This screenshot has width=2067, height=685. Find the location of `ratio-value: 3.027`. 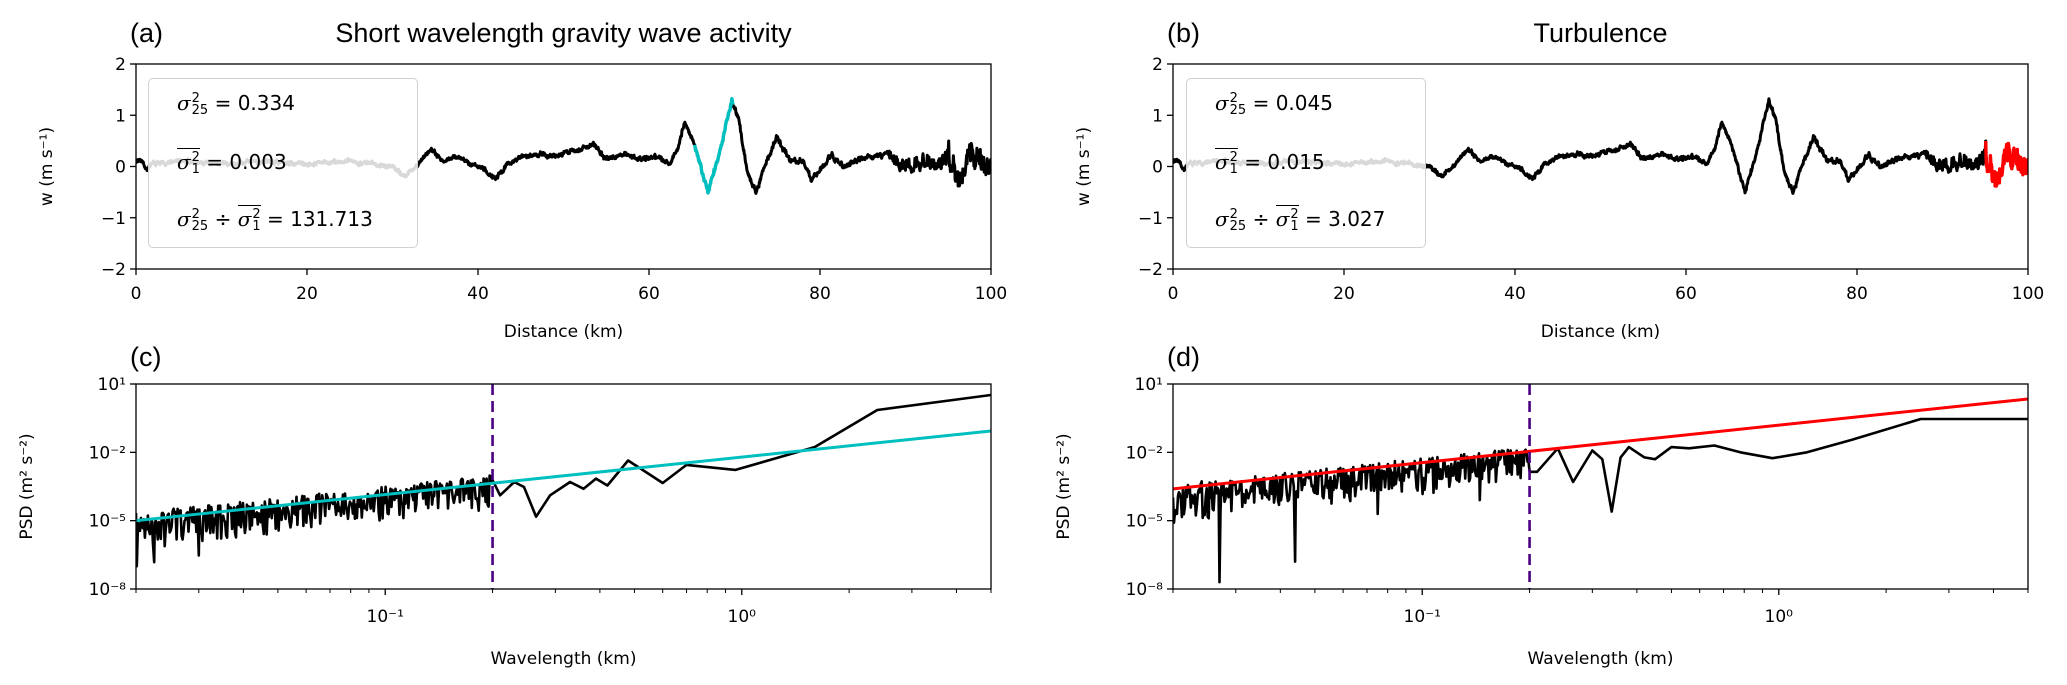

ratio-value: 3.027 is located at coordinates (1357, 219).